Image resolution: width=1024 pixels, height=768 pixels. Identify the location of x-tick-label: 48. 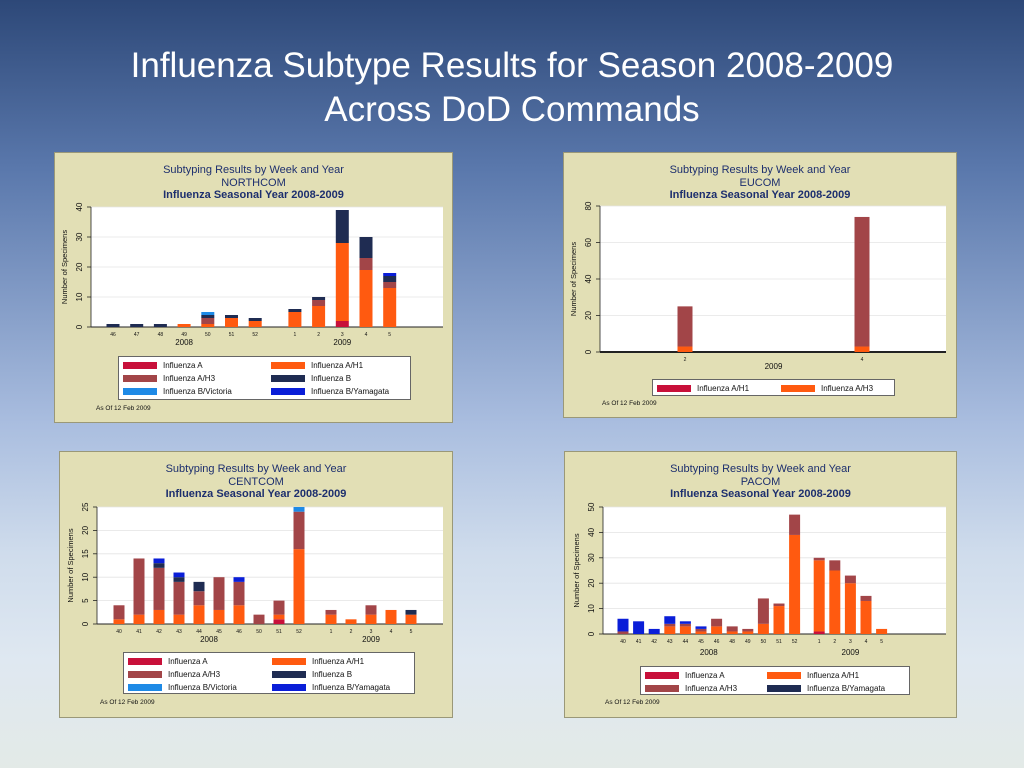
(732, 642).